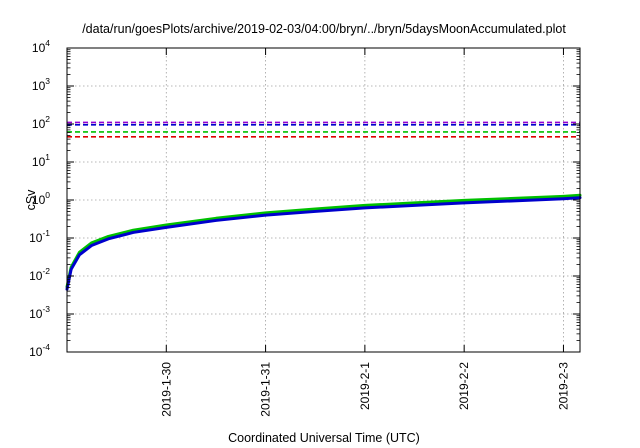  Describe the element at coordinates (46, 309) in the screenshot. I see `y-tick-exponent: -3` at that location.